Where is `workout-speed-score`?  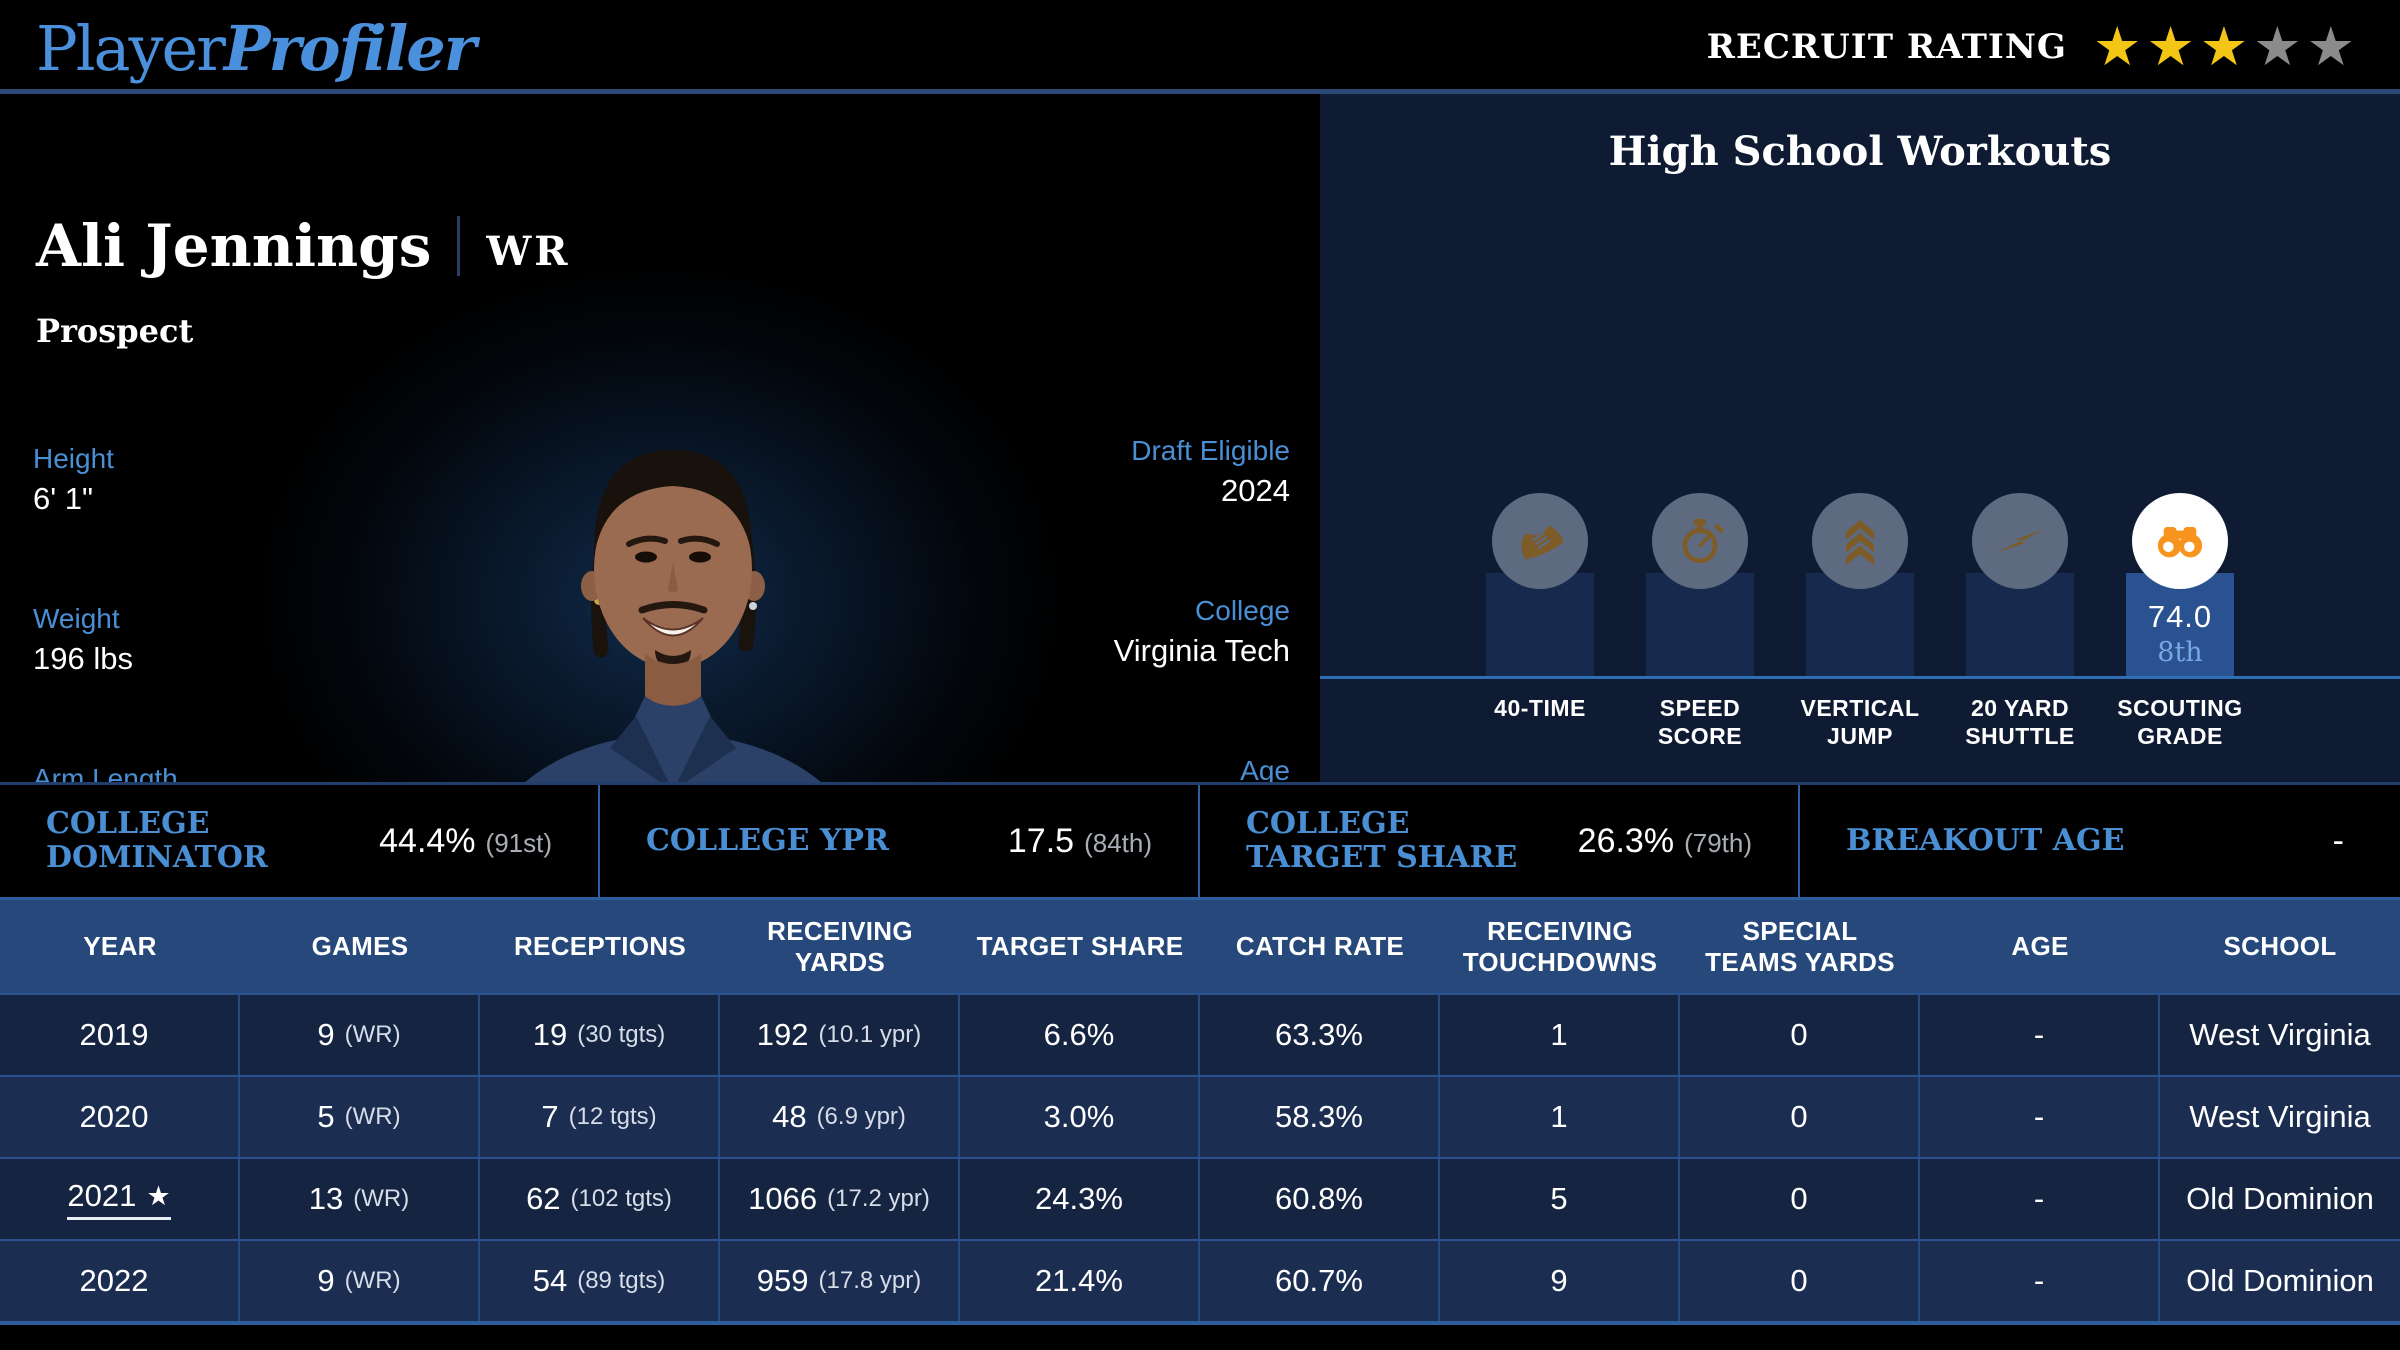
workout-speed-score is located at coordinates (1700, 584).